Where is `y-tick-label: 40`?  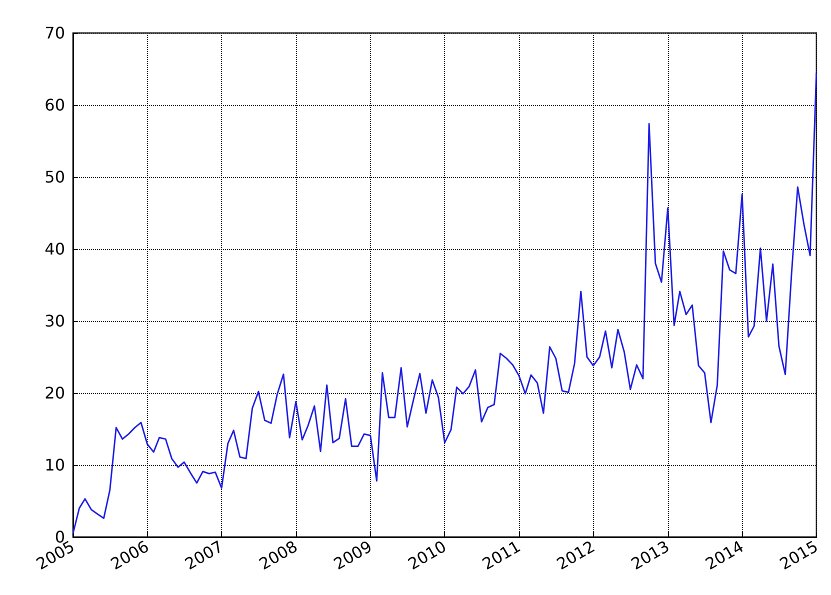 y-tick-label: 40 is located at coordinates (54, 249).